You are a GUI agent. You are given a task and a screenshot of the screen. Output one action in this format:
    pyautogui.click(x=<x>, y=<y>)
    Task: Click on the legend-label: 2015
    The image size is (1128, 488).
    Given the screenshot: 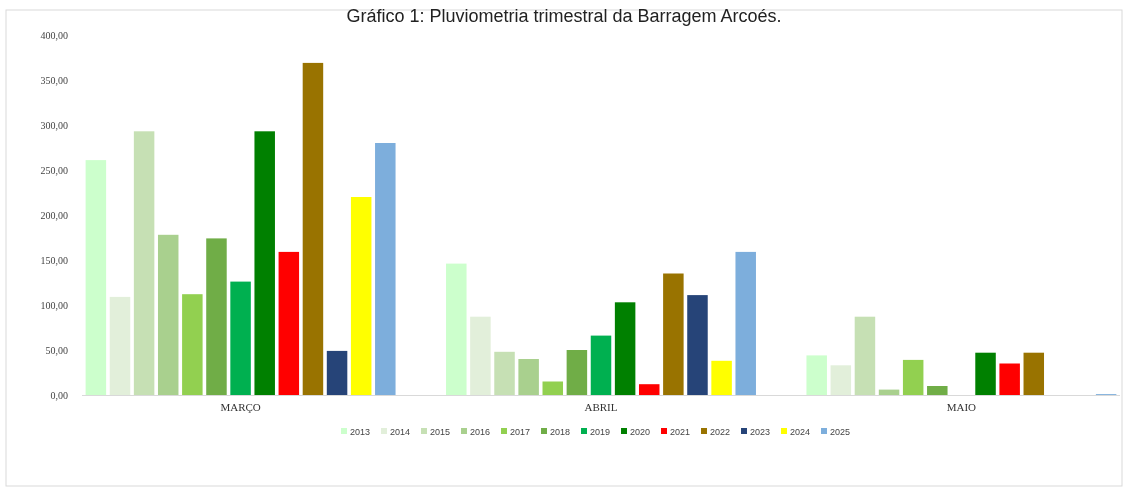 What is the action you would take?
    pyautogui.click(x=440, y=431)
    